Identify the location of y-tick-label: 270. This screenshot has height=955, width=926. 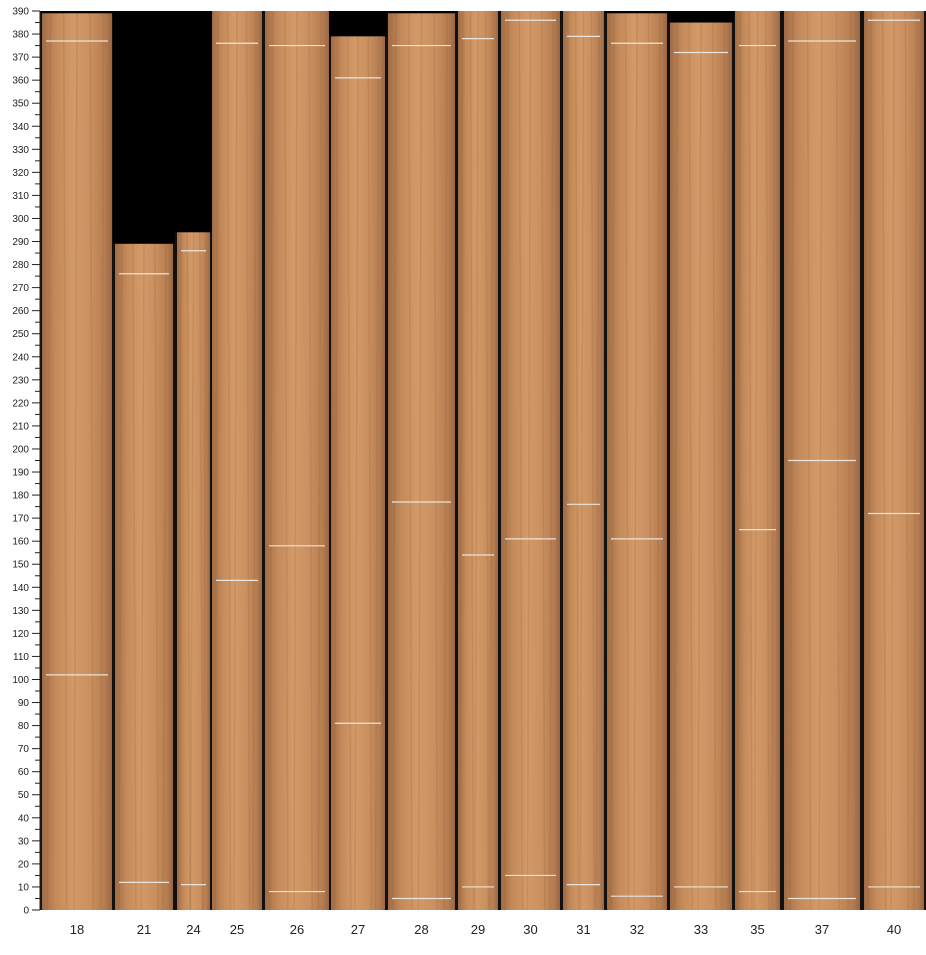
(20, 288).